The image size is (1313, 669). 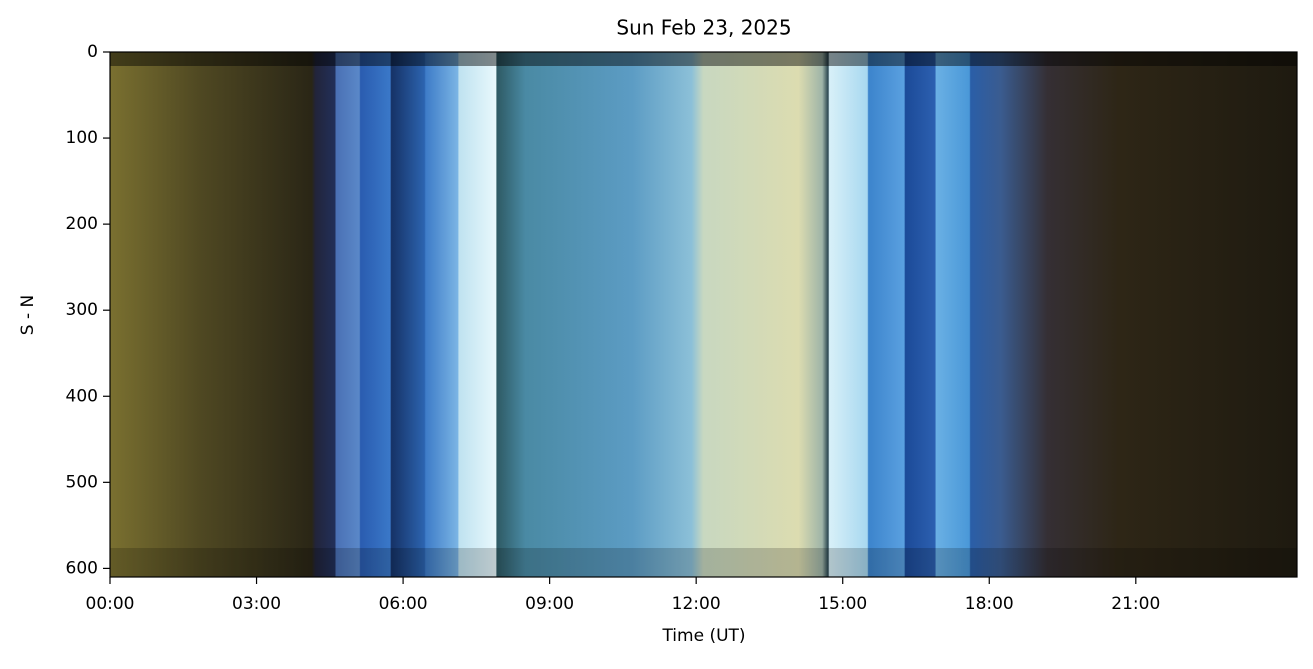 I want to click on y-tick-label: 300, so click(x=82, y=310).